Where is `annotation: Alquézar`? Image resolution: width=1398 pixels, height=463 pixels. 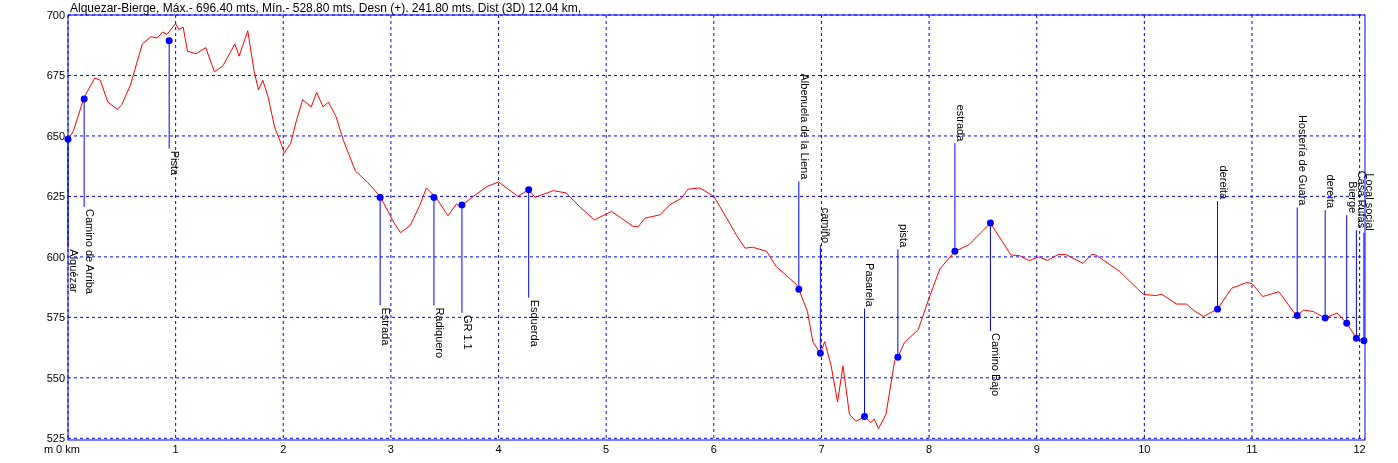
annotation: Alquézar is located at coordinates (74, 271).